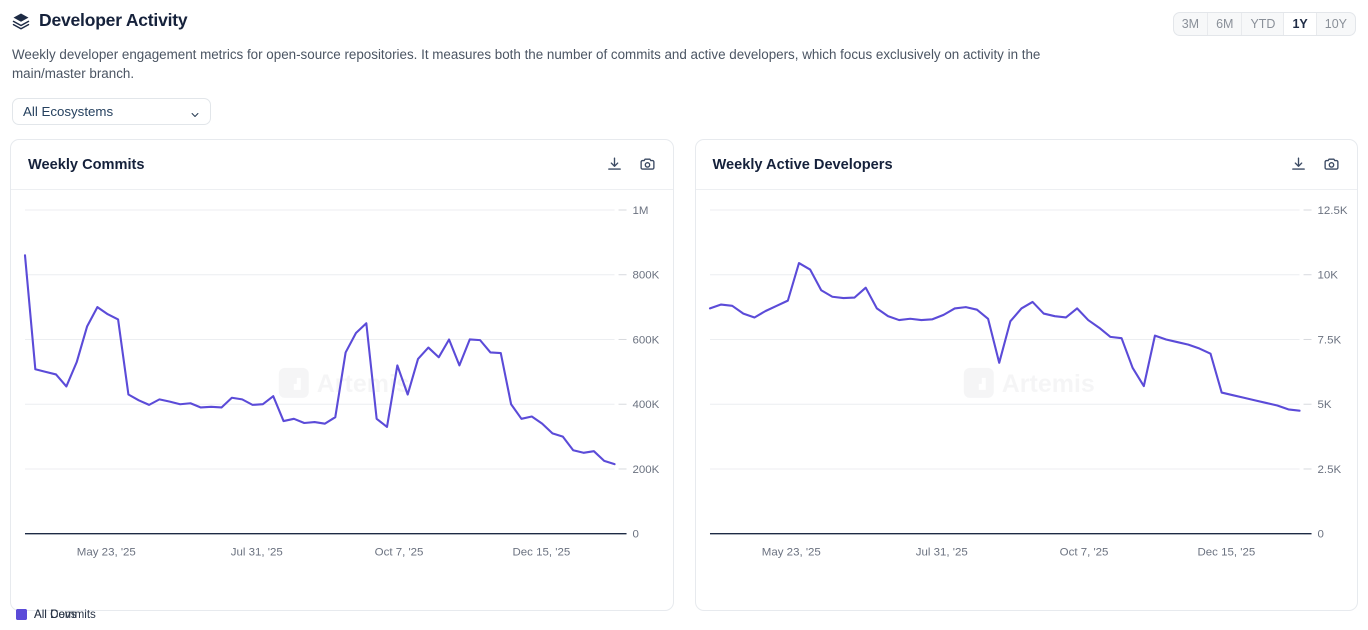  What do you see at coordinates (1329, 470) in the screenshot?
I see `svg-text: 2.5K` at bounding box center [1329, 470].